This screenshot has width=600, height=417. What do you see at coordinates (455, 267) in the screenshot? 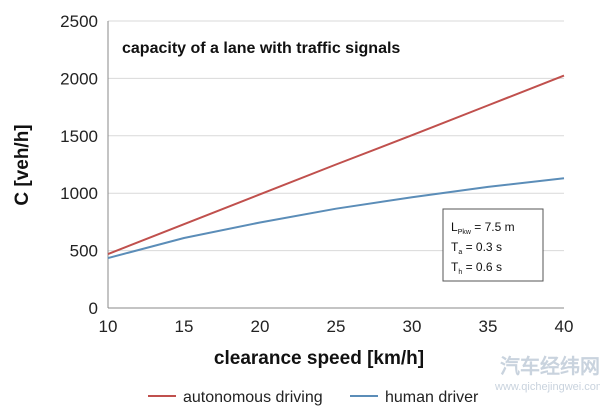
I see `param-th-symbol: T` at bounding box center [455, 267].